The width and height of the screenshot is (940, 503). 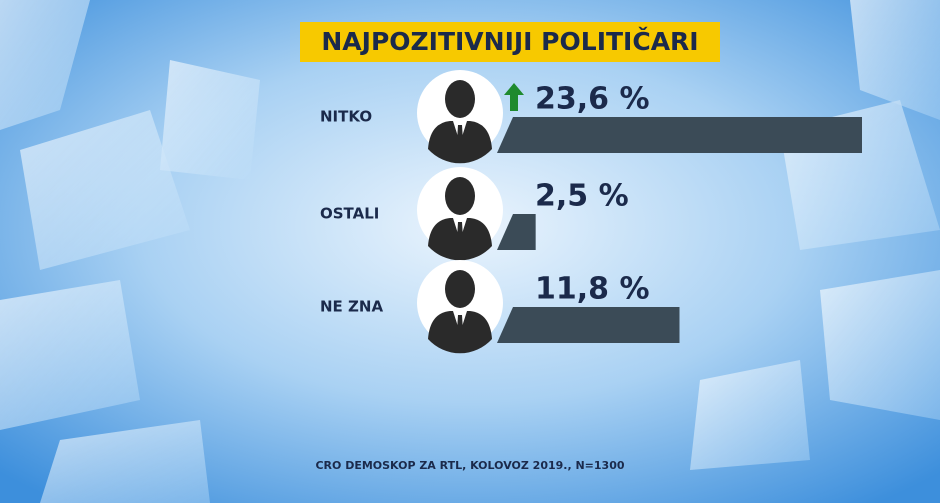 I want to click on value-label: 11,8 %, so click(x=592, y=289).